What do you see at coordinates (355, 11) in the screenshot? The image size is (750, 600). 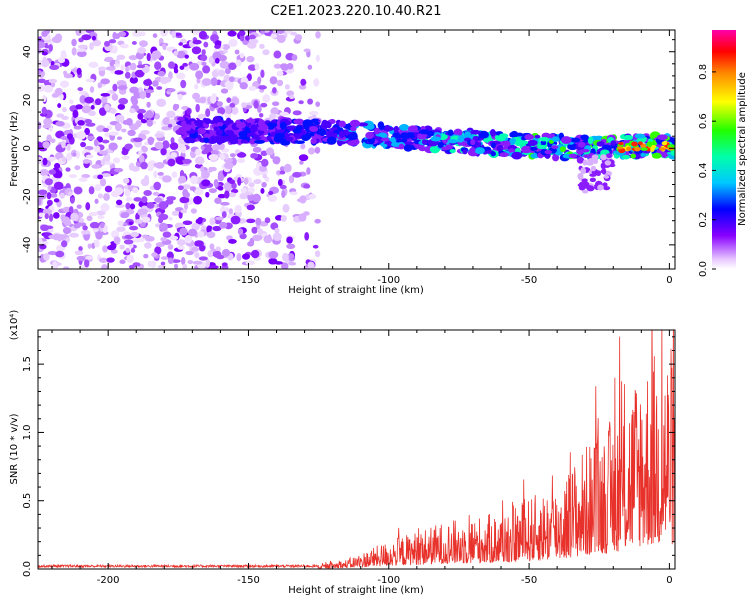 I see `figure-title: C2E1.2023.220.10.40.R21` at bounding box center [355, 11].